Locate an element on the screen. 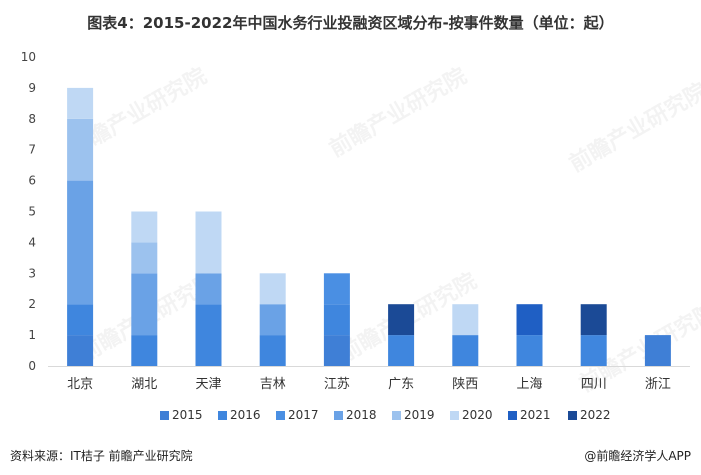  source-note: 资料来源：IT桔子 前瞻产业研究院 is located at coordinates (101, 456).